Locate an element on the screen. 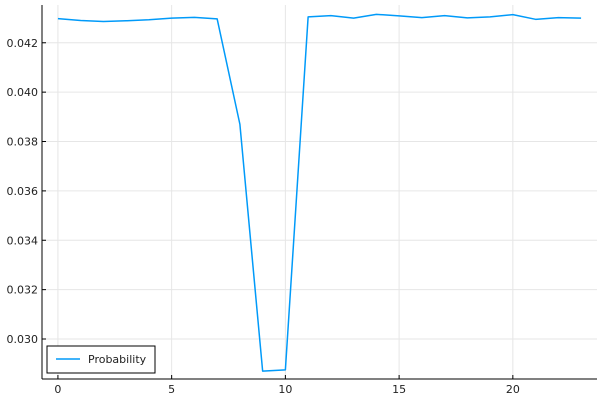 The height and width of the screenshot is (400, 600). y-tick-label: 0.040 is located at coordinates (23, 92).